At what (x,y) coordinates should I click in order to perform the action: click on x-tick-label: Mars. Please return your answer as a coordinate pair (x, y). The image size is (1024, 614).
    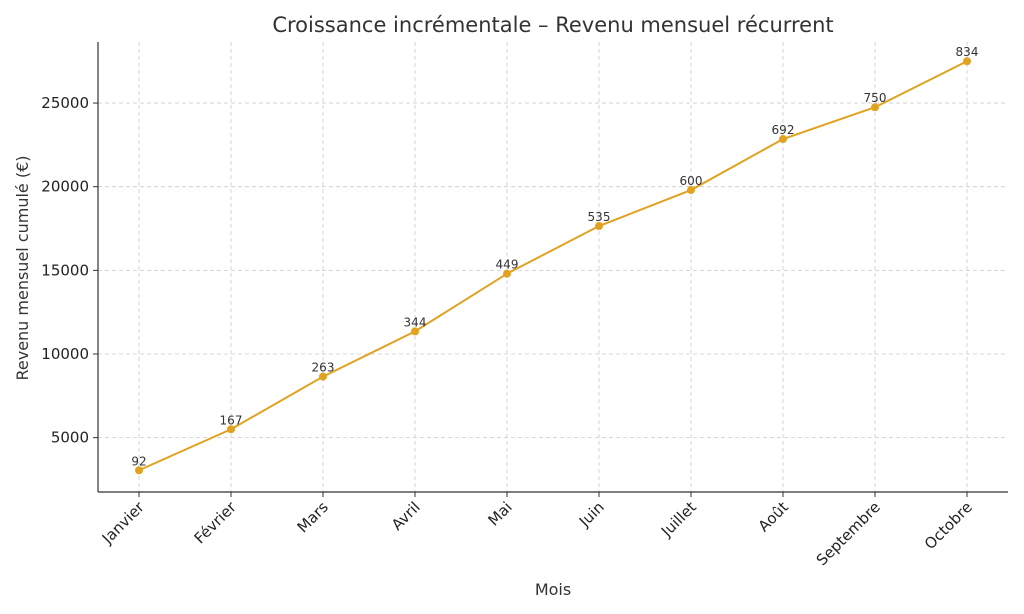
    Looking at the image, I should click on (313, 517).